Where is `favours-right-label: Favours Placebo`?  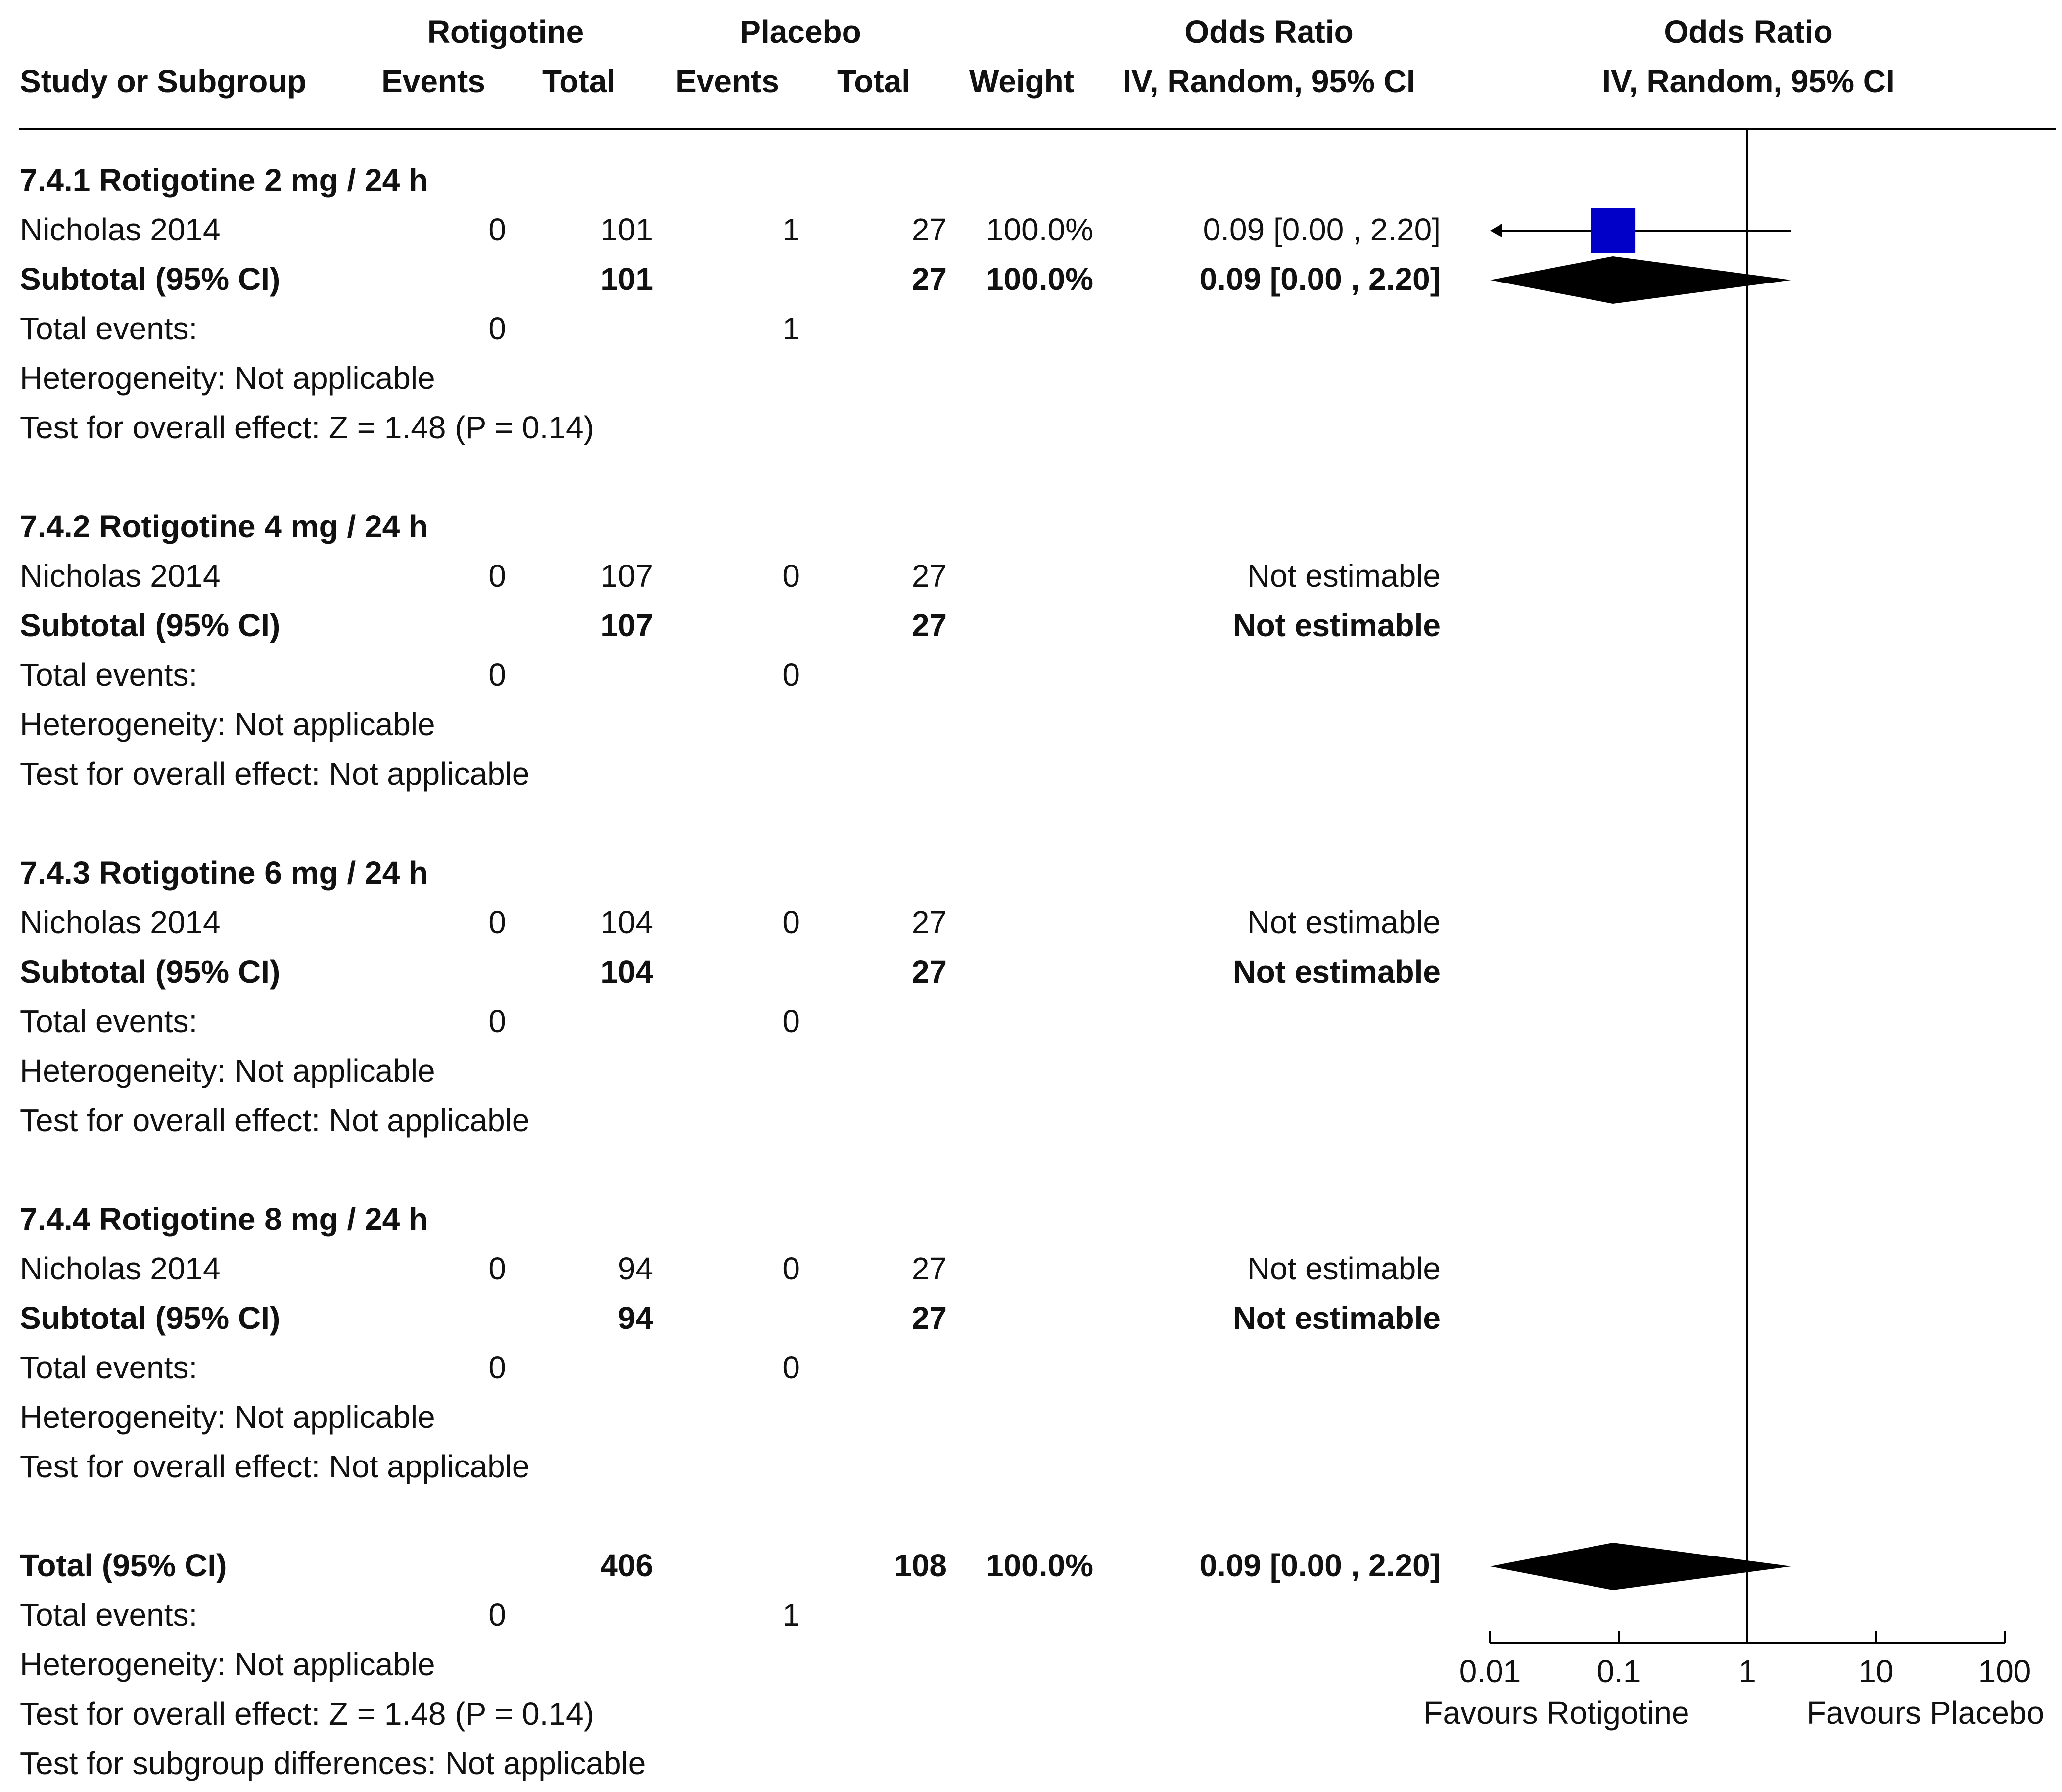 favours-right-label: Favours Placebo is located at coordinates (1926, 1713).